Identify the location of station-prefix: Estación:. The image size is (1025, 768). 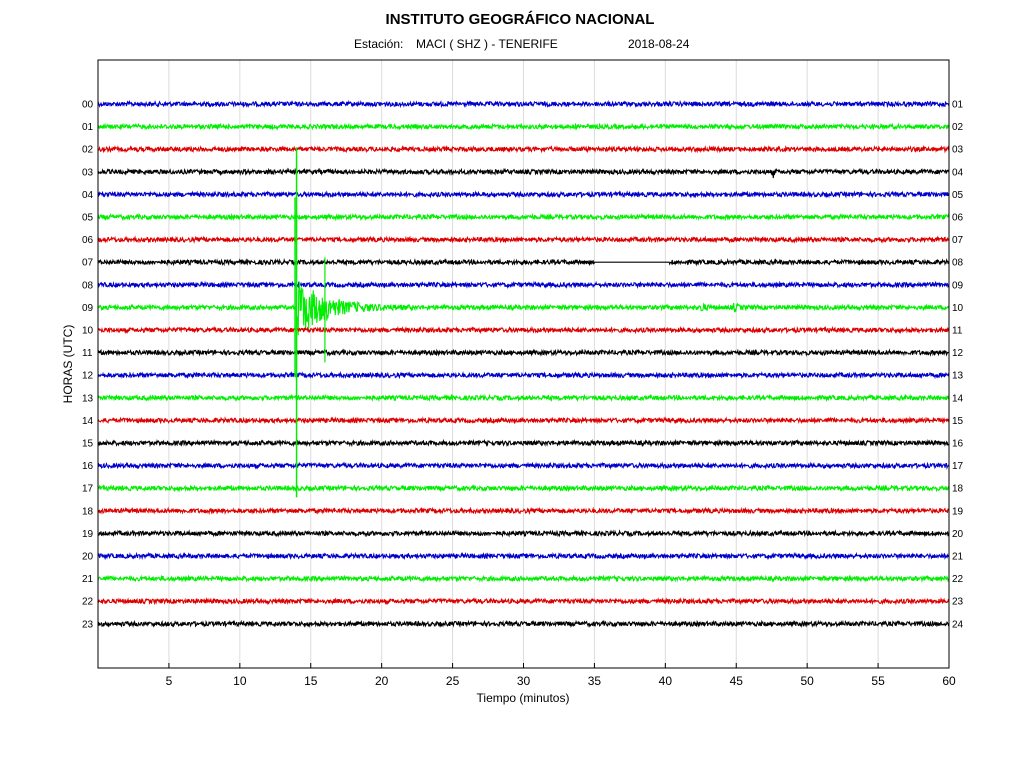
(379, 44).